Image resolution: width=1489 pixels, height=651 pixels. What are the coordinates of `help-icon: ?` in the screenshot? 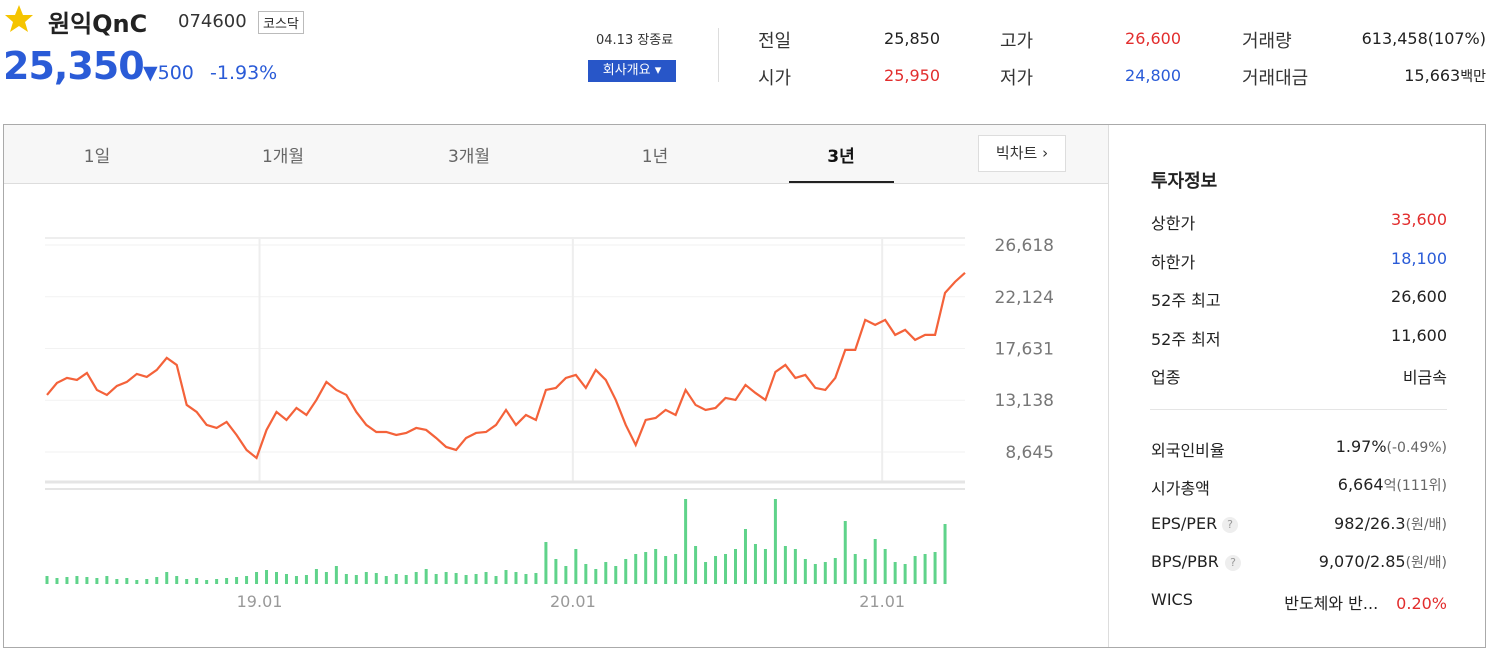 It's located at (1233, 562).